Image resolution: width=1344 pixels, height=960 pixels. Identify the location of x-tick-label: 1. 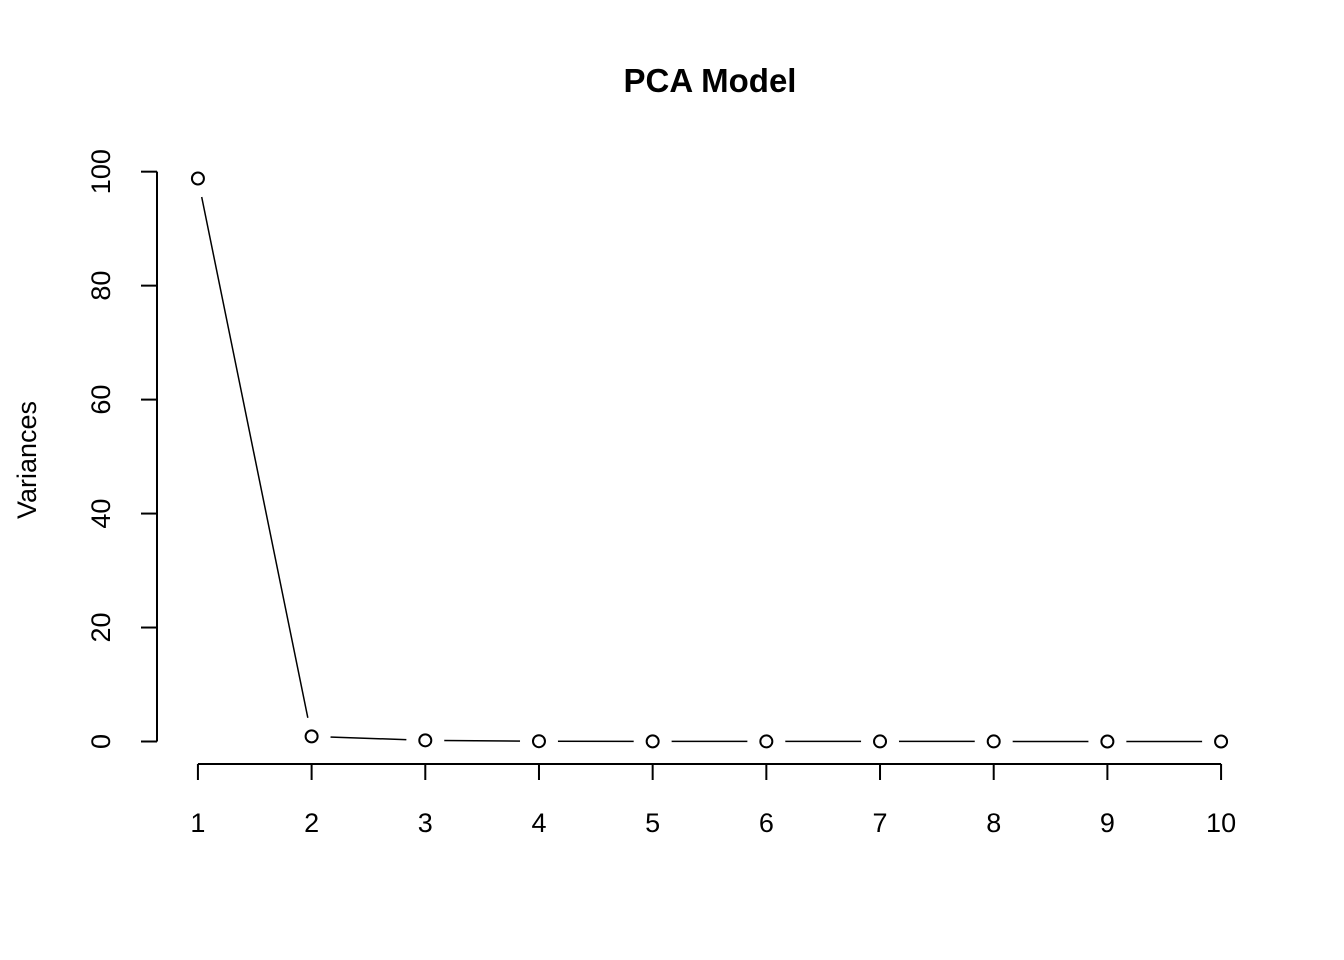
(197, 823).